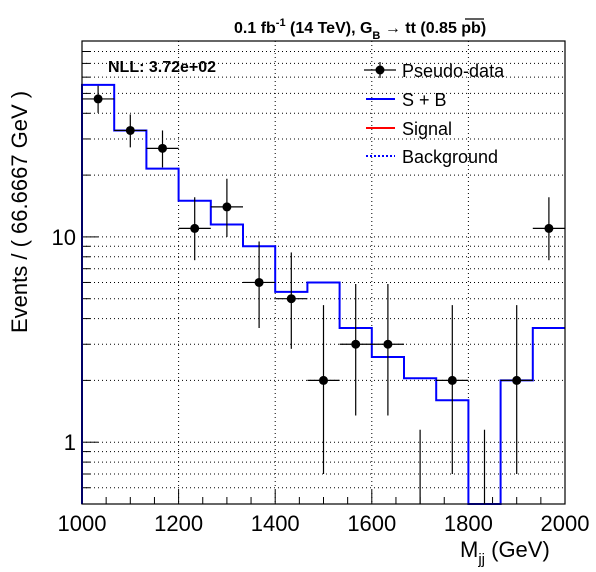  What do you see at coordinates (468, 523) in the screenshot?
I see `x-tick-label: 1800` at bounding box center [468, 523].